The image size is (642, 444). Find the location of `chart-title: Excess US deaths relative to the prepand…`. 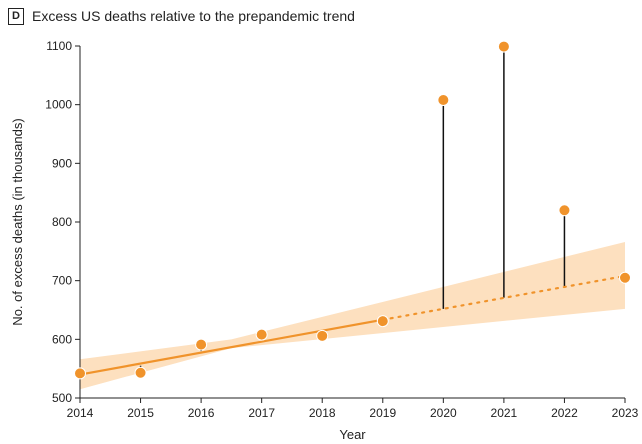

chart-title: Excess US deaths relative to the prepand… is located at coordinates (193, 16).